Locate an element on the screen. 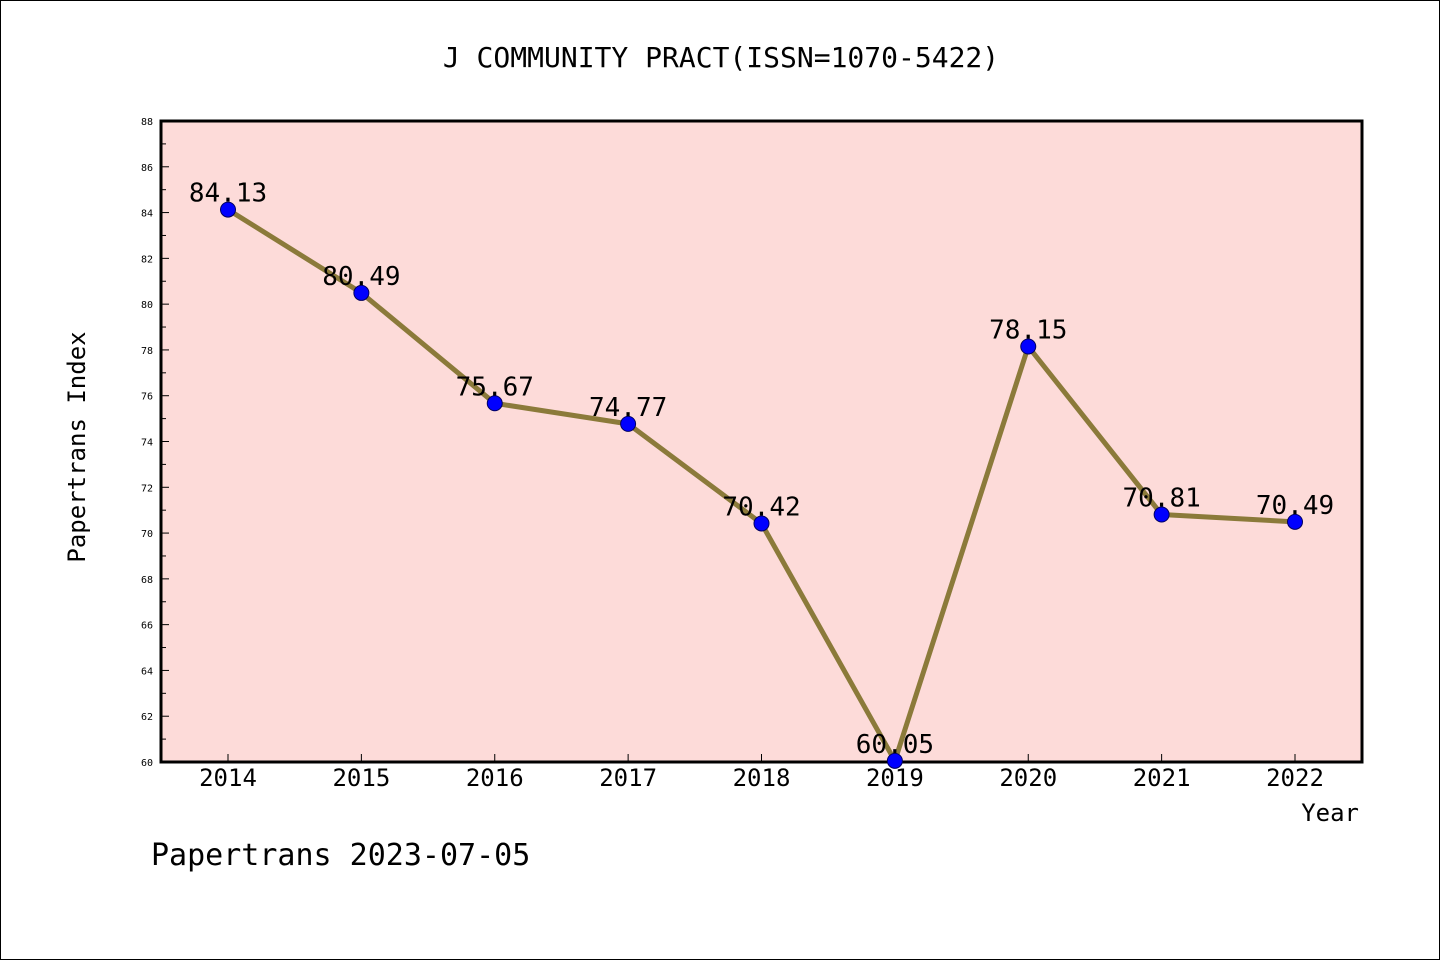 This screenshot has width=1440, height=964. data-label: 60.05 is located at coordinates (895, 745).